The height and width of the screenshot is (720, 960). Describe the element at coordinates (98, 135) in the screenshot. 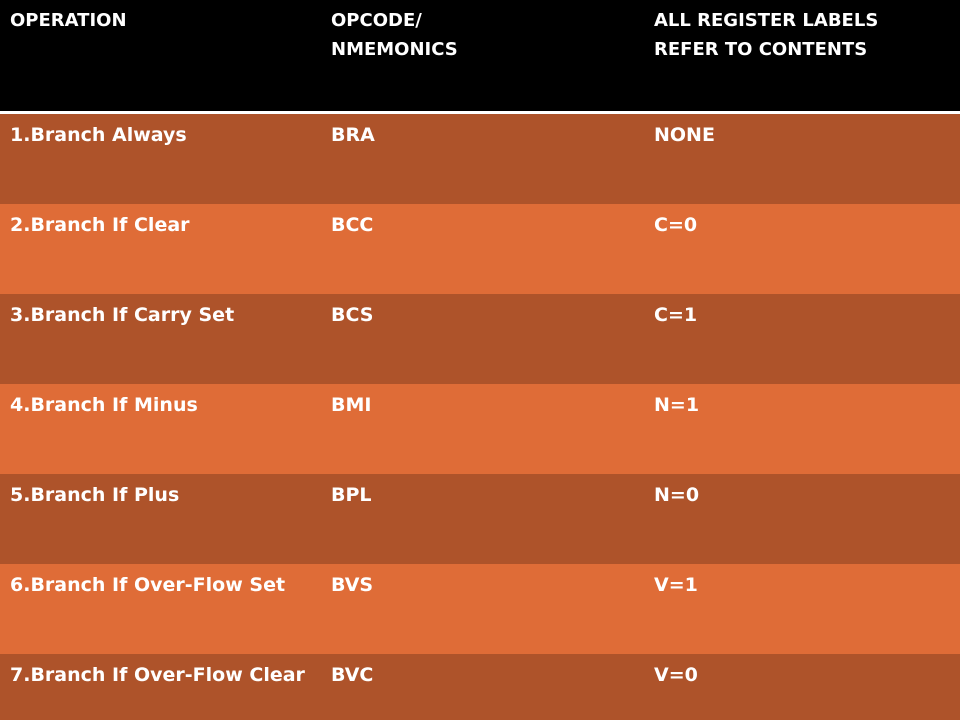

I see `operation-cell: 1.Branch Always` at that location.